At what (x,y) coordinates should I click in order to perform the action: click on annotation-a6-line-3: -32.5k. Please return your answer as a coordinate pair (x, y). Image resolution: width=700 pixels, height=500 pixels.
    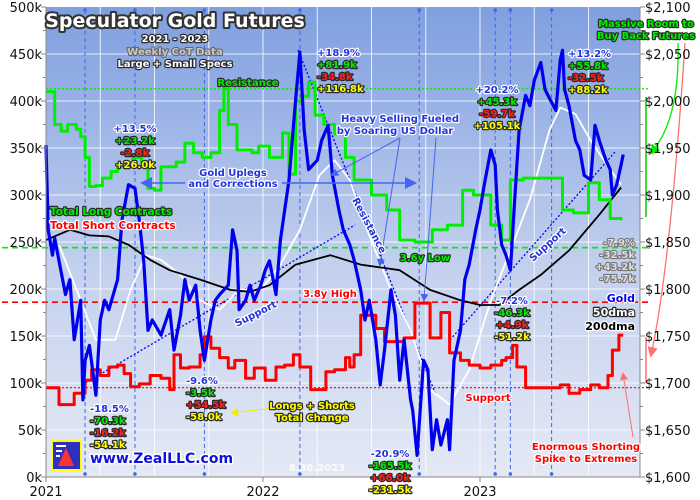
    Looking at the image, I should click on (586, 78).